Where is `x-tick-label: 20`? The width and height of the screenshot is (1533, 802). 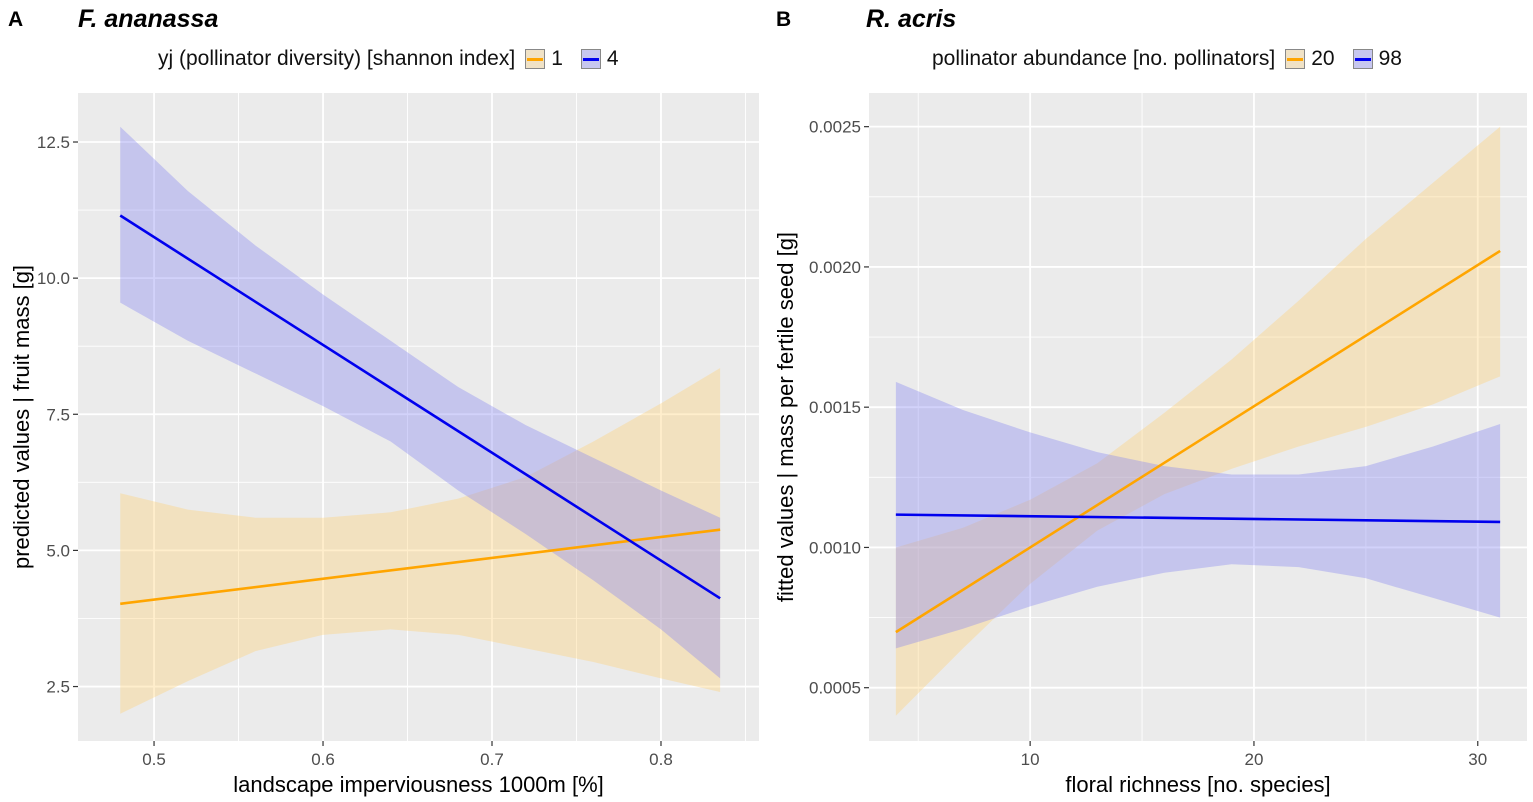 x-tick-label: 20 is located at coordinates (1253, 759).